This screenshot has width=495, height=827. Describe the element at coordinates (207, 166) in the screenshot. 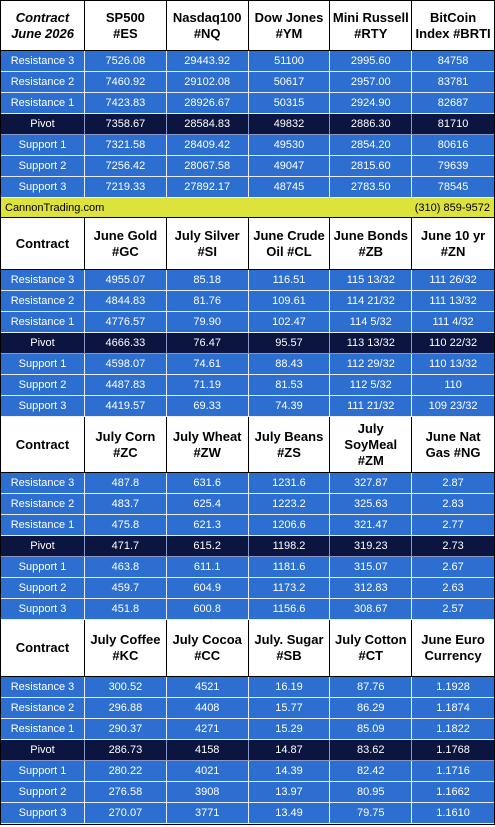

I see `value-cell: 28067.58` at that location.